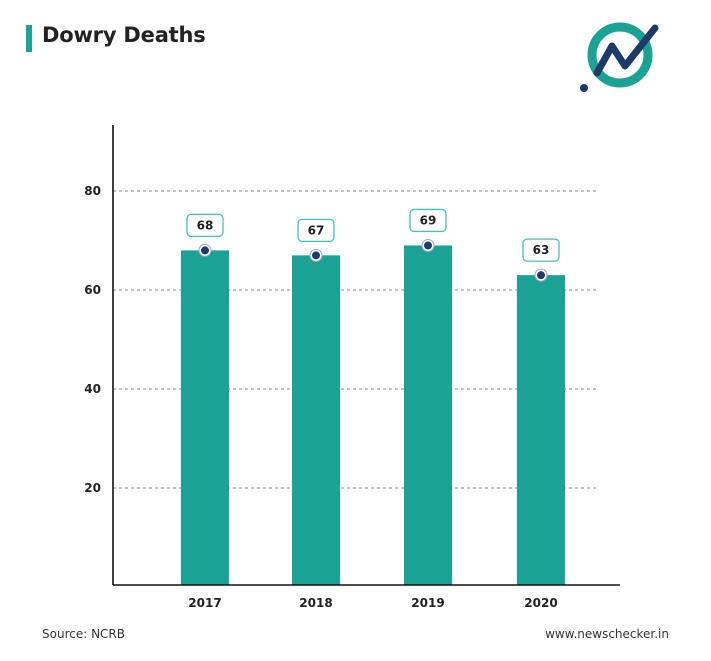 This screenshot has width=711, height=661. What do you see at coordinates (607, 634) in the screenshot?
I see `website-link: www.newschecker.in` at bounding box center [607, 634].